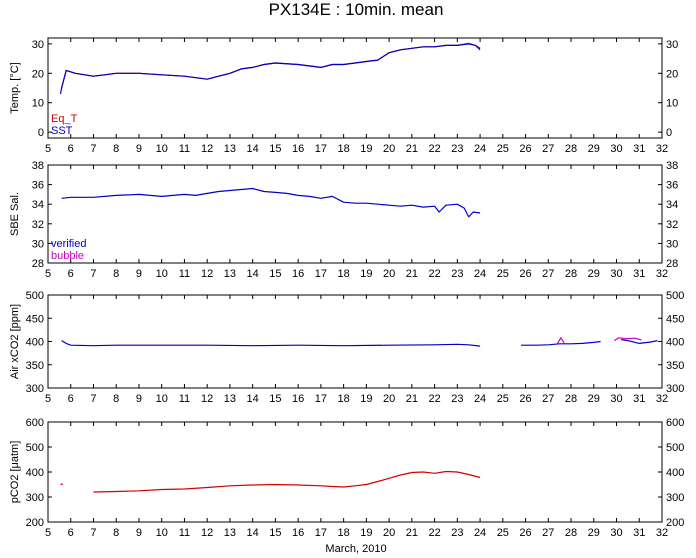  What do you see at coordinates (356, 9) in the screenshot?
I see `chart-title: PX134E : 10min. mean` at bounding box center [356, 9].